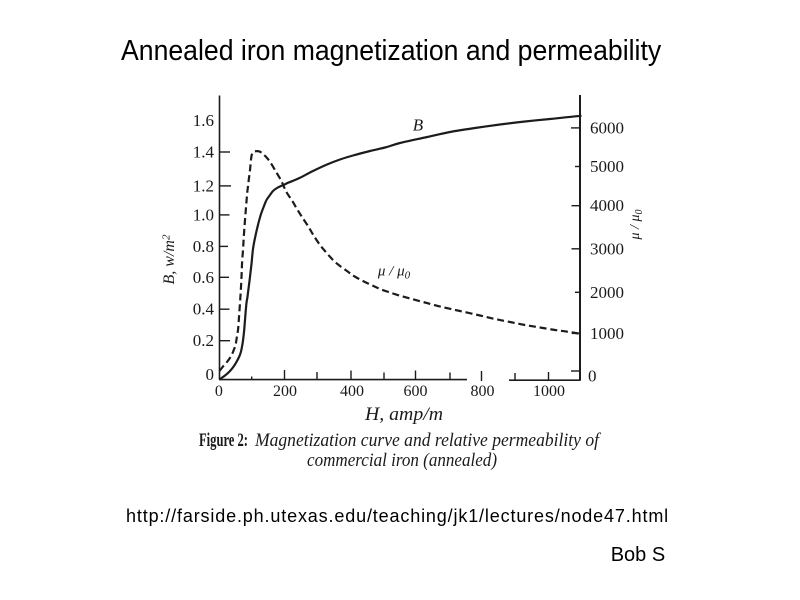  What do you see at coordinates (204, 152) in the screenshot?
I see `svg-text: 1.4` at bounding box center [204, 152].